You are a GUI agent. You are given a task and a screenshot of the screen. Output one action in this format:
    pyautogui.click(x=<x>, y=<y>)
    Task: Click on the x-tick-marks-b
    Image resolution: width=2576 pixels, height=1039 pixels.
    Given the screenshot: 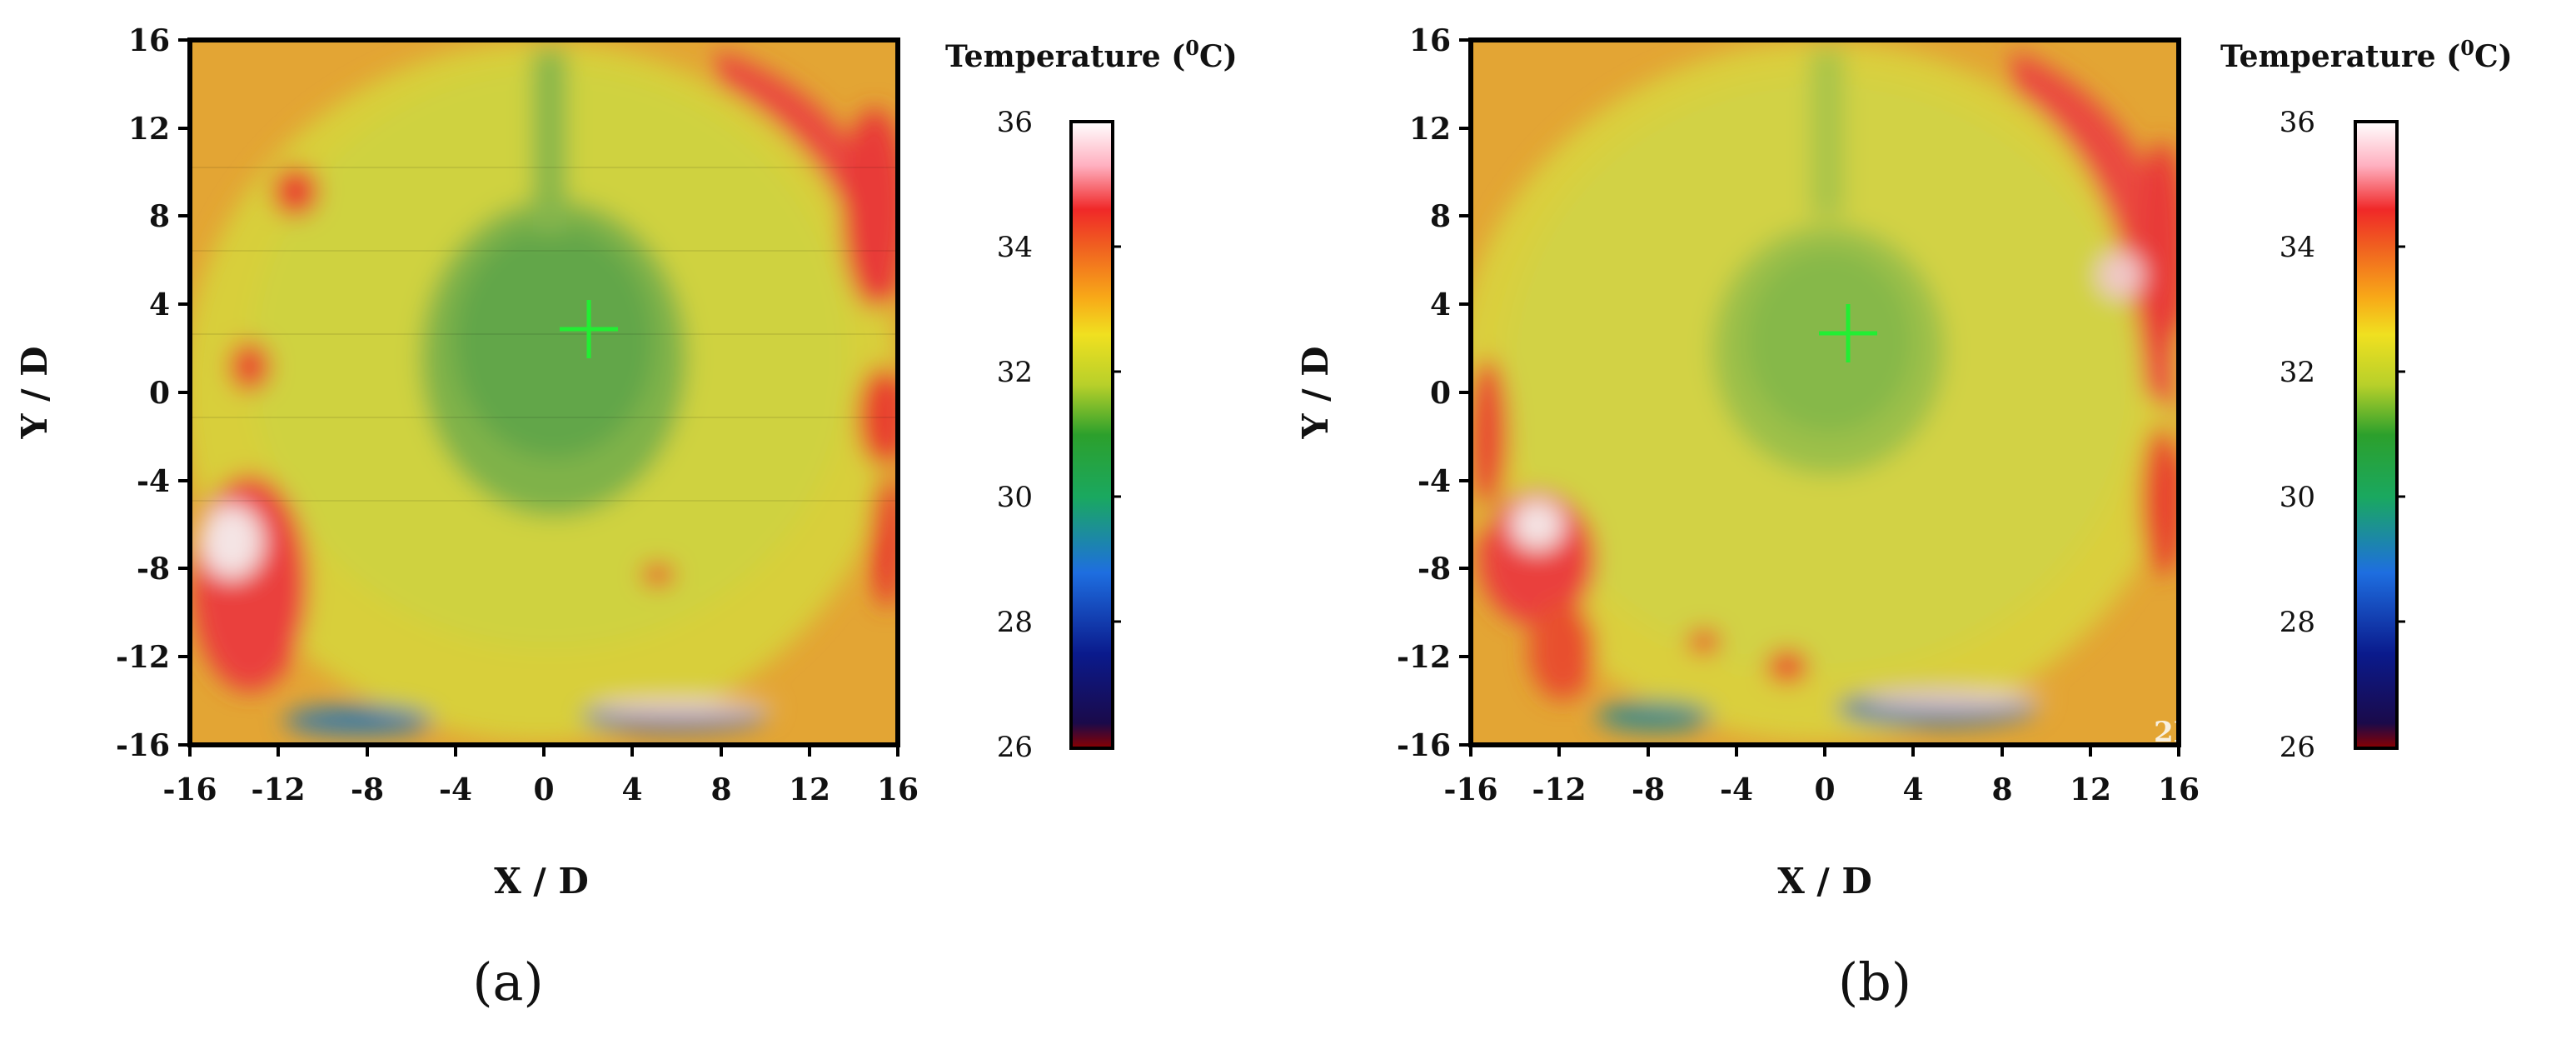 What is the action you would take?
    pyautogui.click(x=1825, y=751)
    